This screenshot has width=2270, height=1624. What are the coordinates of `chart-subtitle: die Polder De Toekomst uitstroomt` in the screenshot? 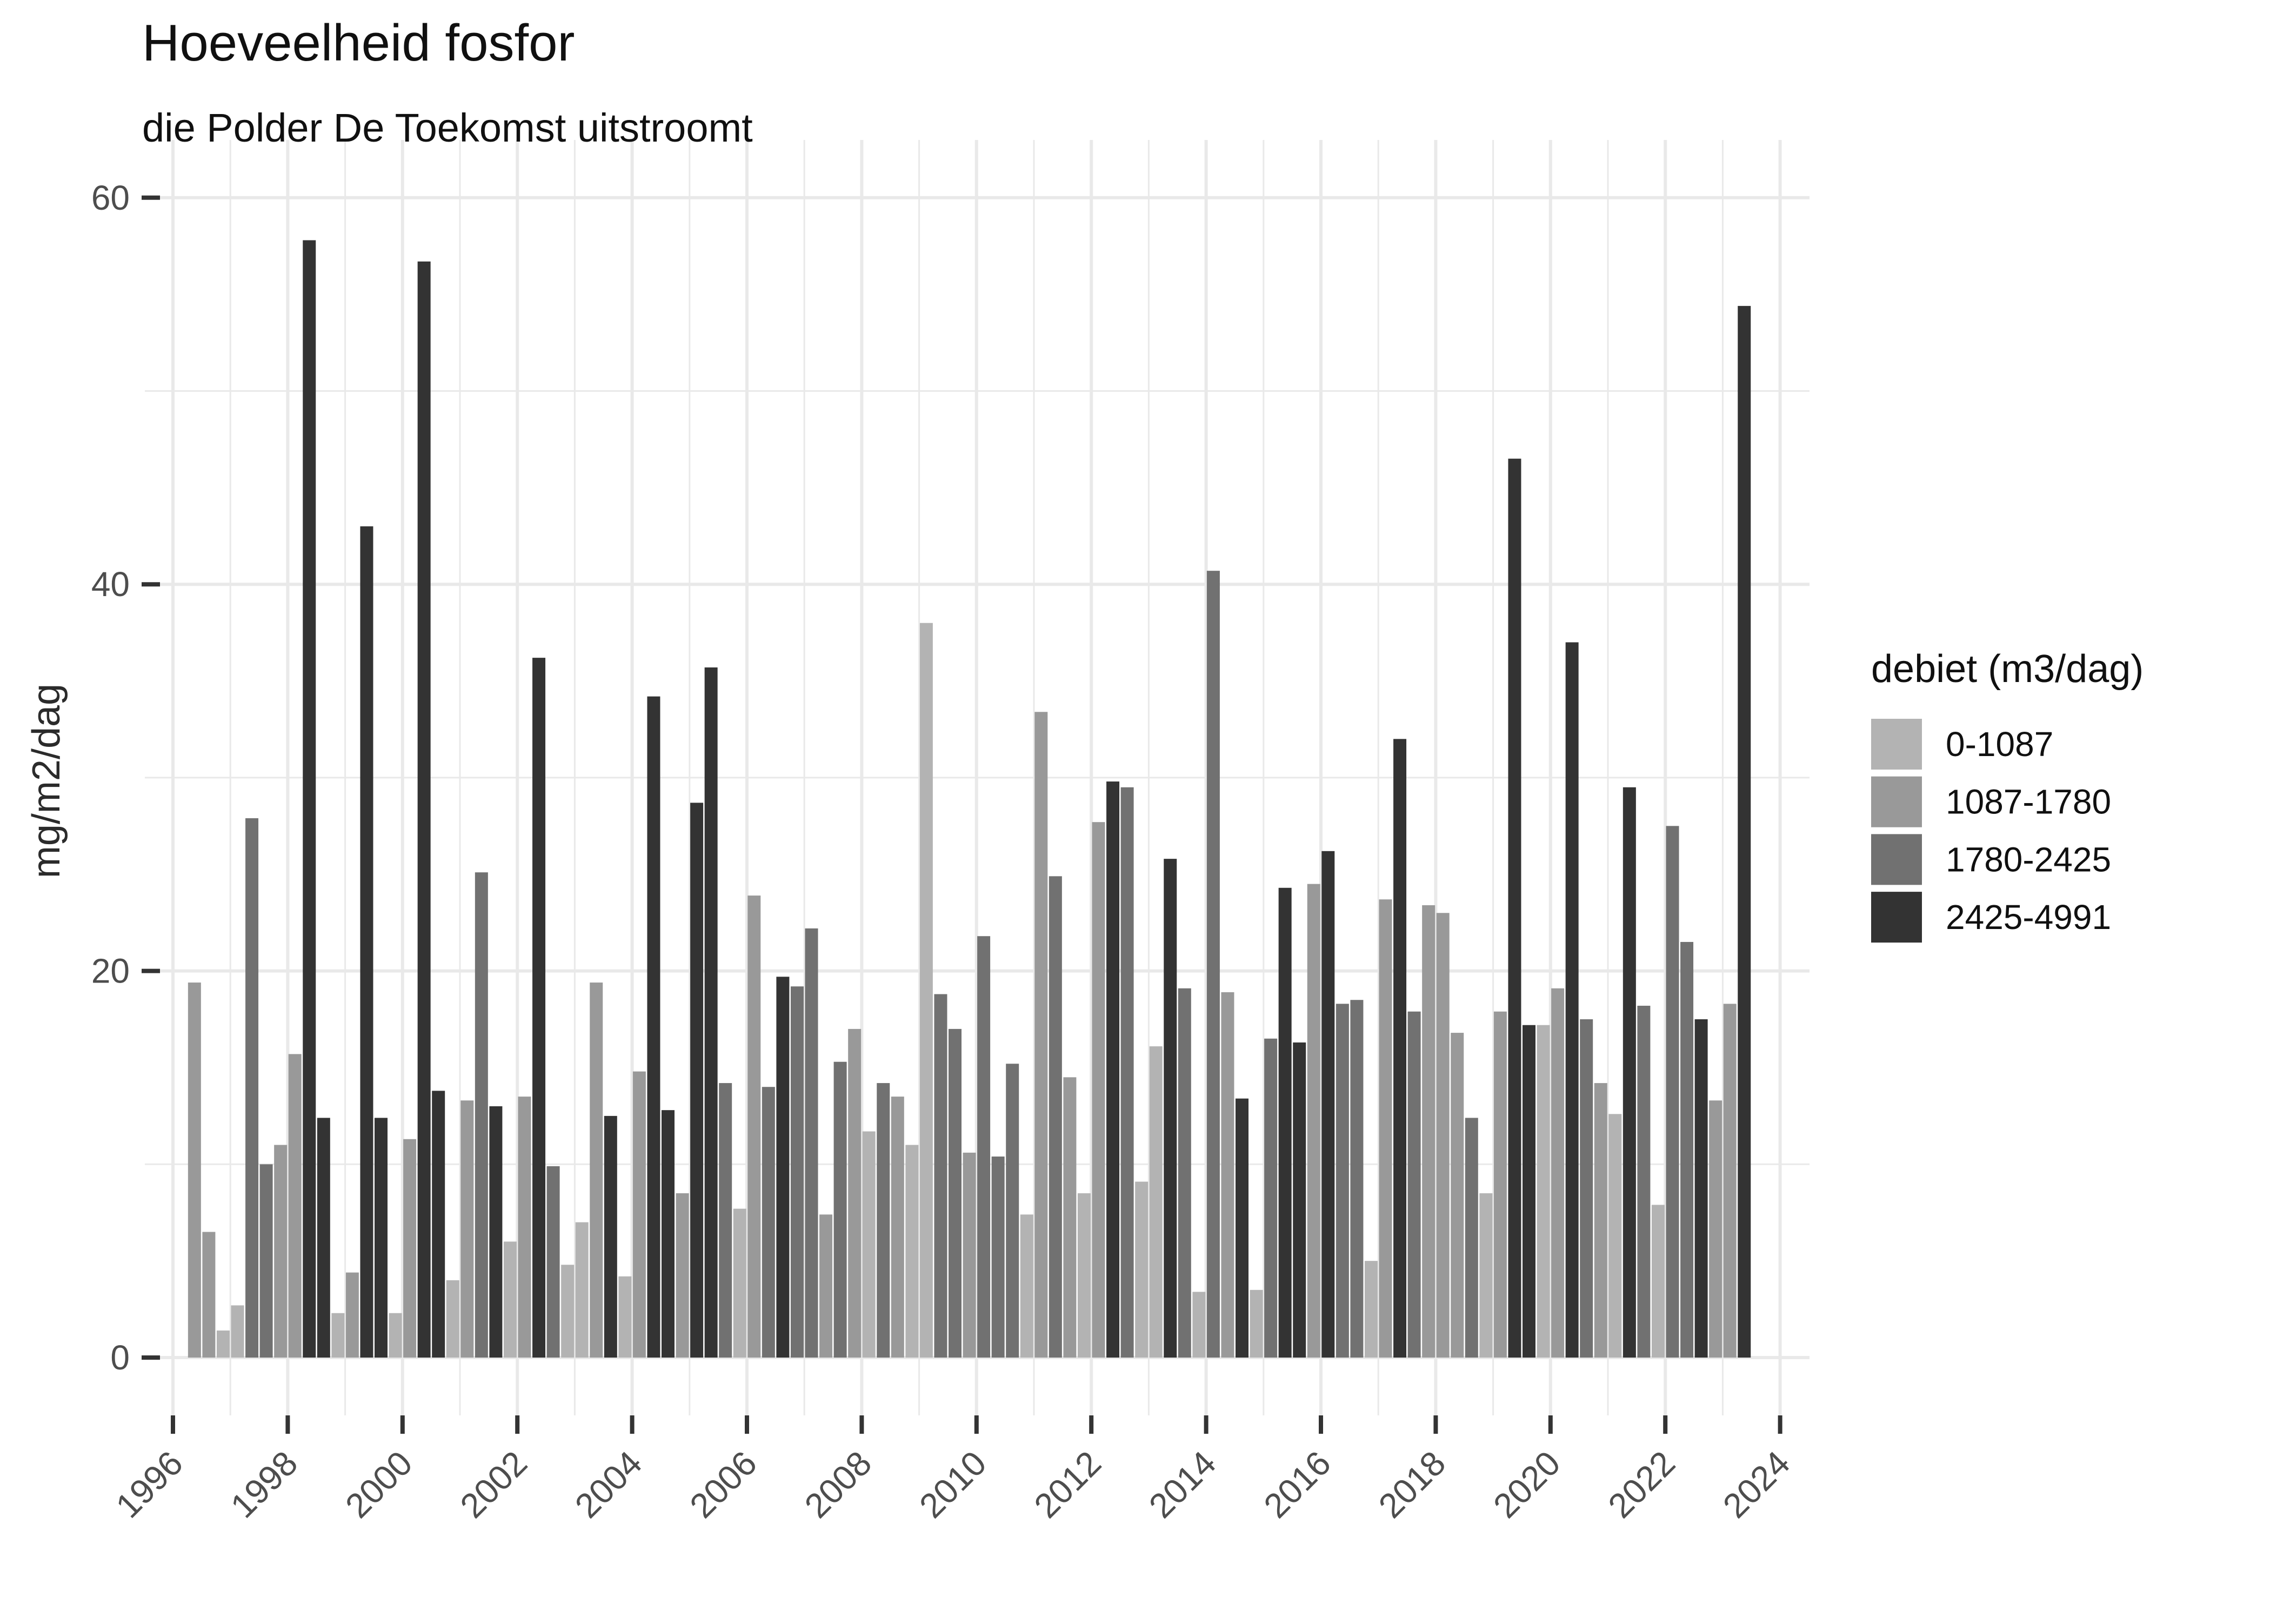 It's located at (447, 128).